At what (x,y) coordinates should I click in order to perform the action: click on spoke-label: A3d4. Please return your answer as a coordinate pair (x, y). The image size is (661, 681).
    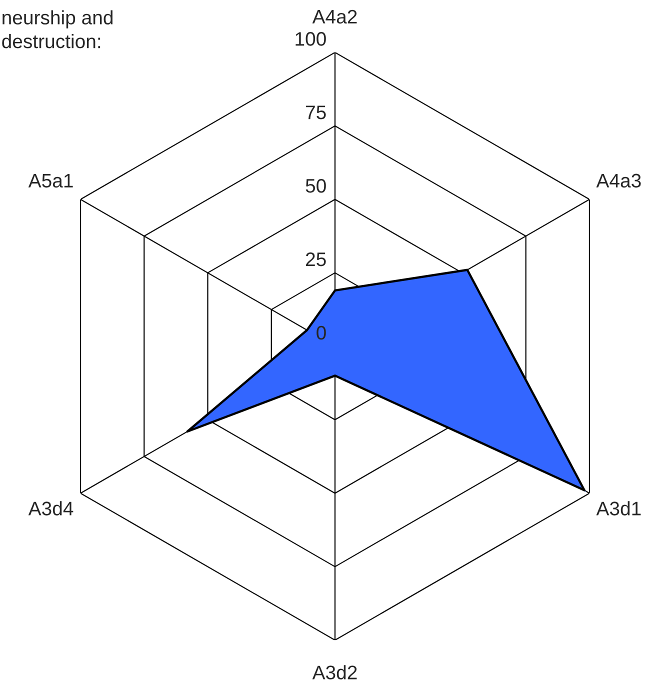
    Looking at the image, I should click on (51, 508).